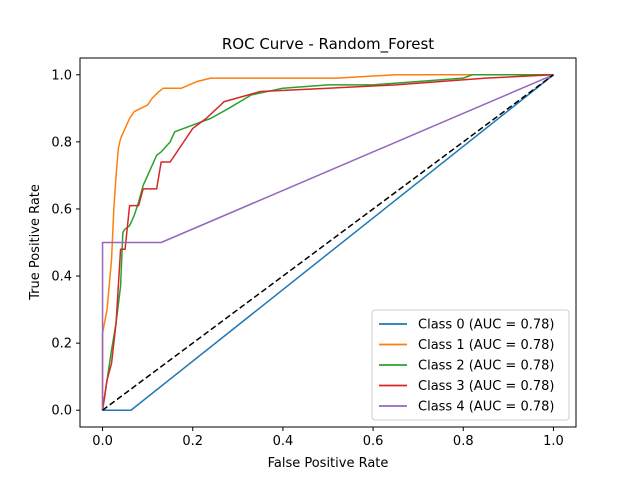 This screenshot has width=640, height=480. I want to click on legend-label-class-4: Class 4 (AUC = 0.78), so click(486, 407).